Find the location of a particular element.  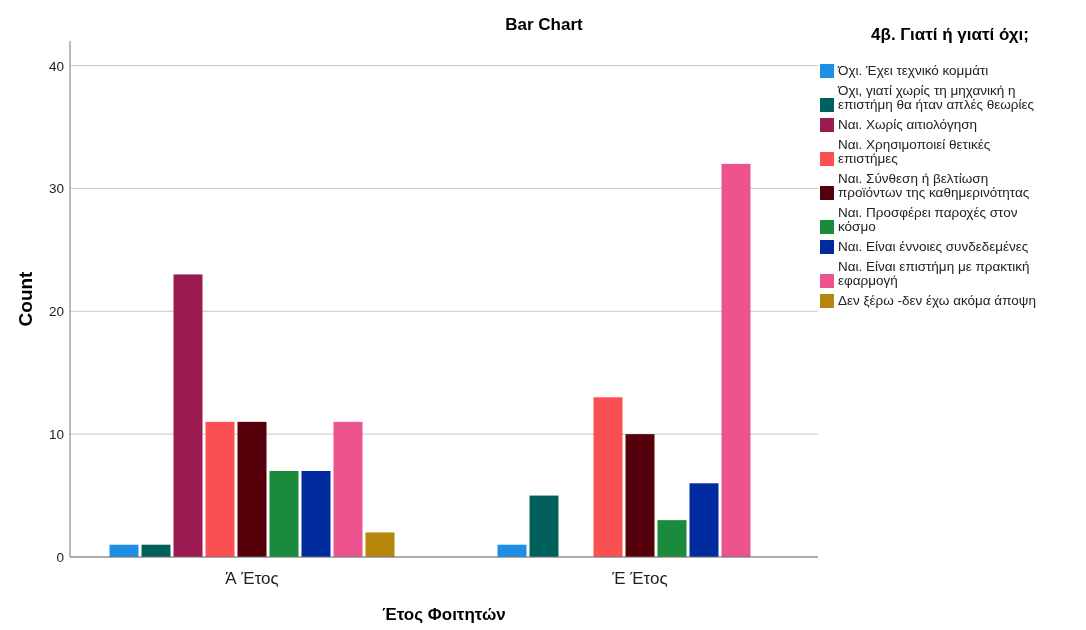

y-tick-label: 10 is located at coordinates (56, 435).